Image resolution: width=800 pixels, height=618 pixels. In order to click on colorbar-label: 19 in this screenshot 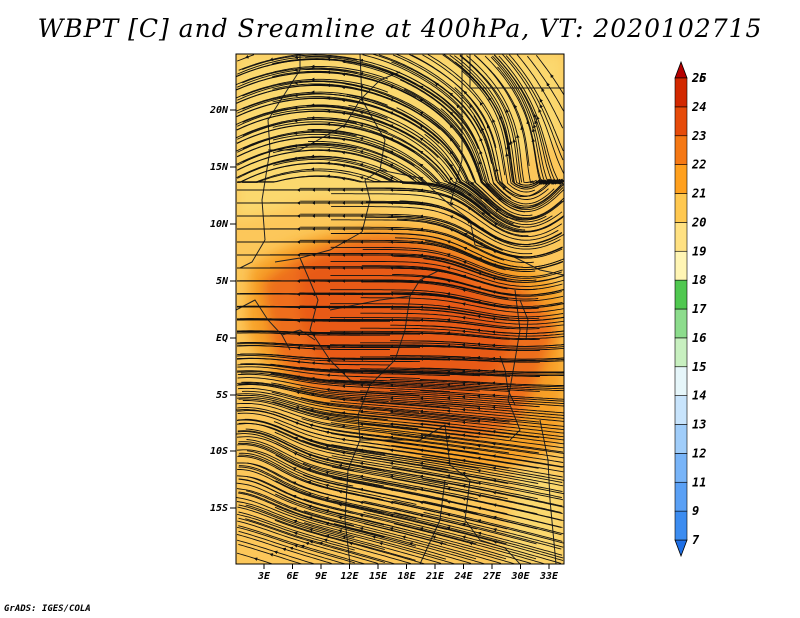, I will do `click(699, 251)`.